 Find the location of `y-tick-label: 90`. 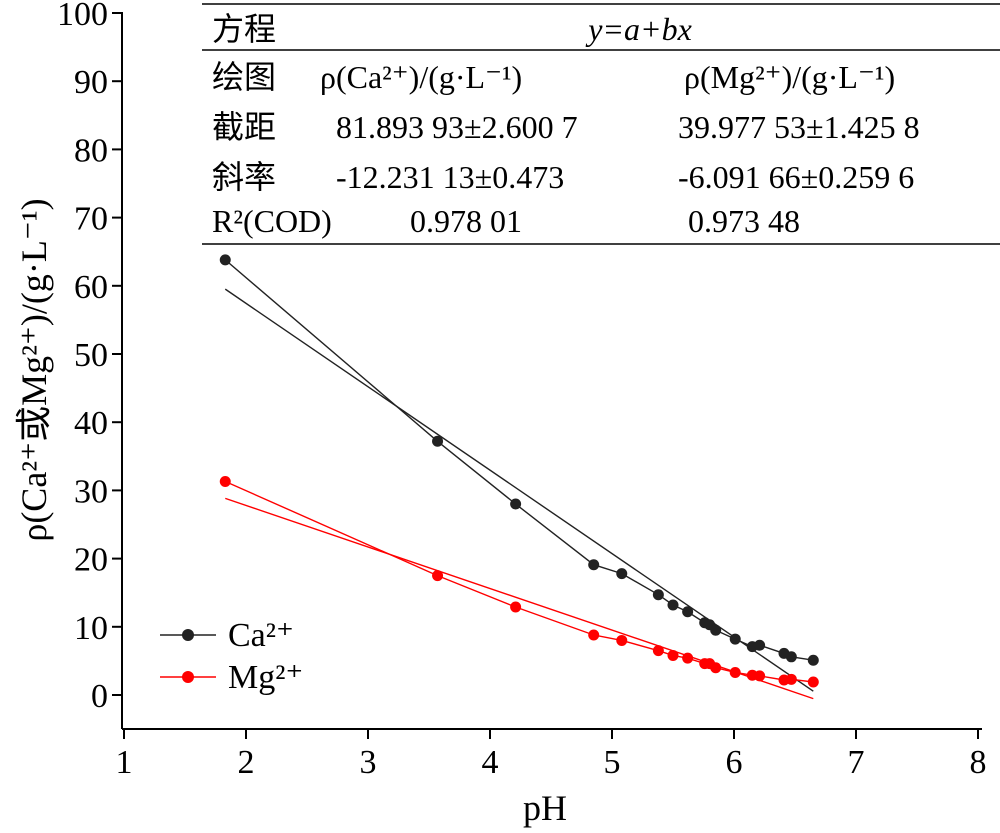

y-tick-label: 90 is located at coordinates (91, 82).